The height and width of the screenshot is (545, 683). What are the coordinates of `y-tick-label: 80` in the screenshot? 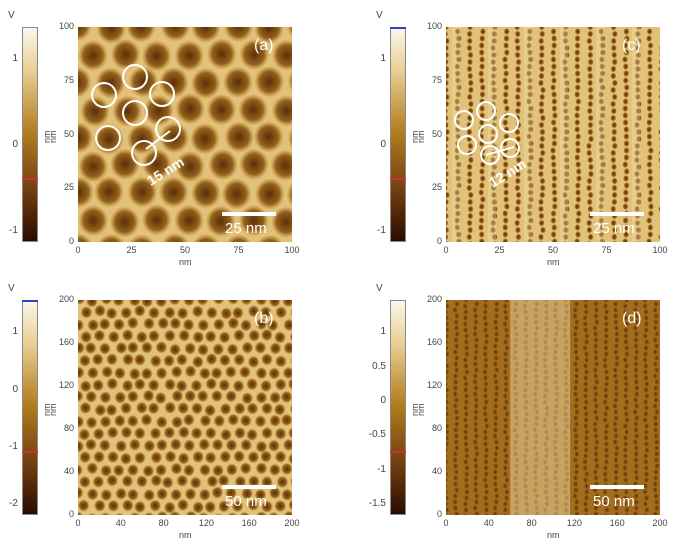 It's located at (68, 428).